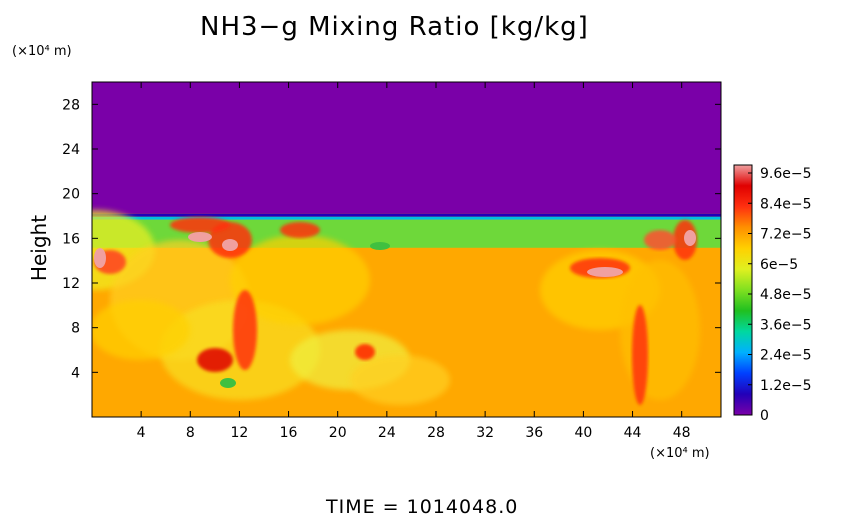  I want to click on x-tick-label: 24, so click(387, 433).